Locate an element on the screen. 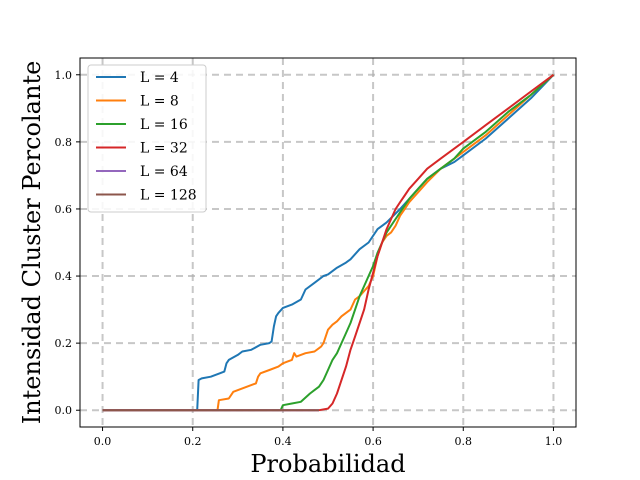 This screenshot has width=640, height=480. x-tick-label: 0.2 is located at coordinates (193, 441).